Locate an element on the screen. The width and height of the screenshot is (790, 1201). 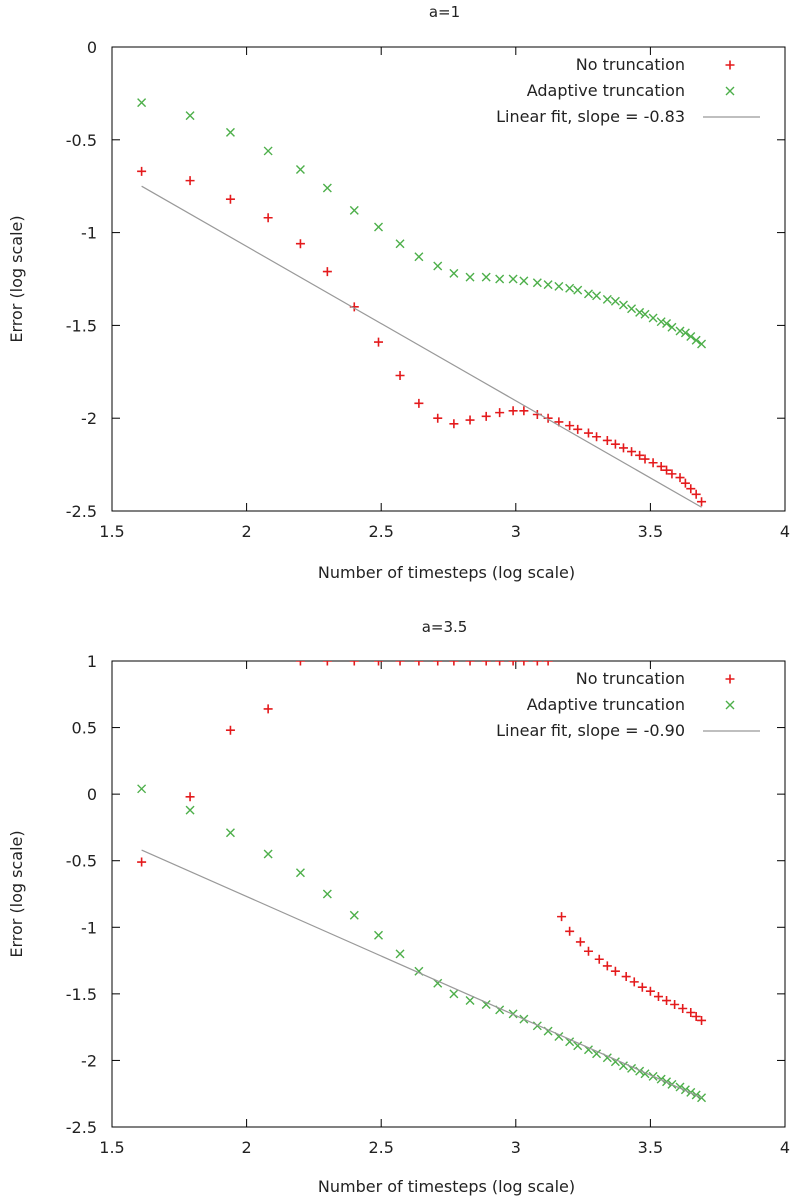
plot-2-ytick-label: -1.5 is located at coordinates (81, 994).